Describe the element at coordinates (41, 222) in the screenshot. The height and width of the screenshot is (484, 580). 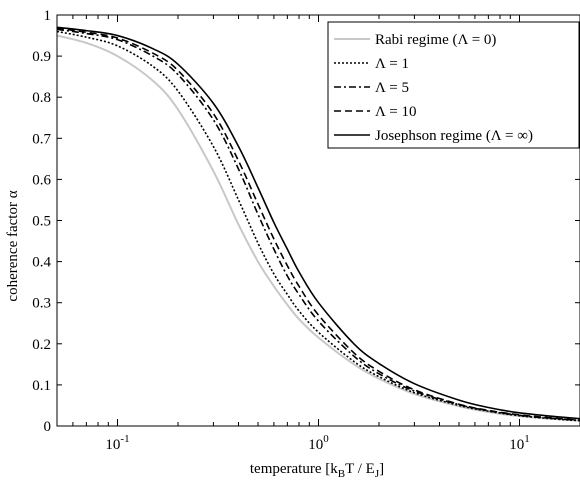
I see `y-tick-label: 0.5` at that location.